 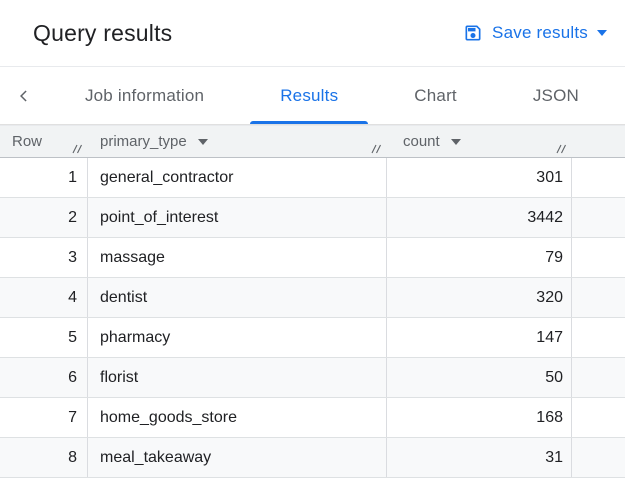 I want to click on cell-count: 79, so click(x=479, y=257).